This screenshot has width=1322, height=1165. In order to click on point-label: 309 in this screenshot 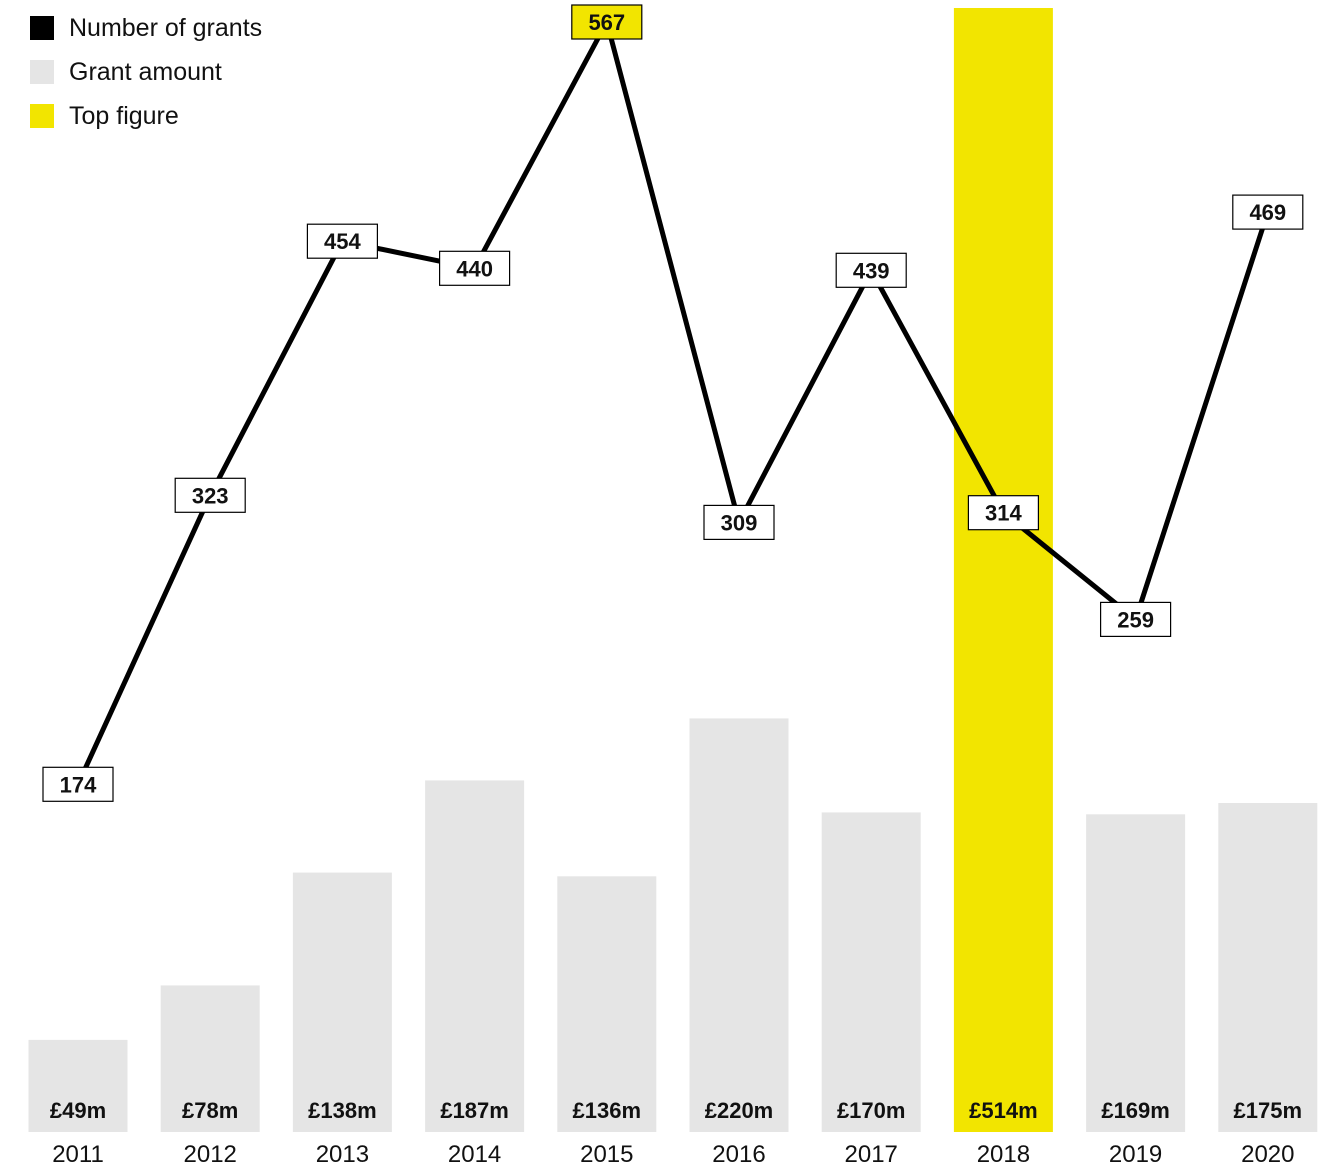, I will do `click(739, 522)`.